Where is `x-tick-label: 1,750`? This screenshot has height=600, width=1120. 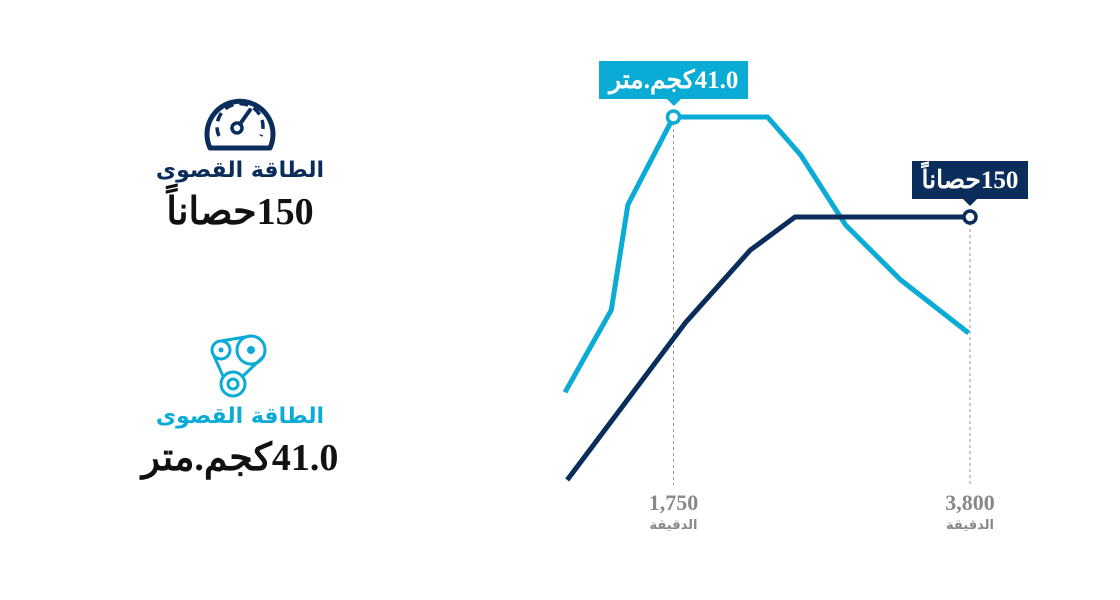
x-tick-label: 1,750 is located at coordinates (673, 502).